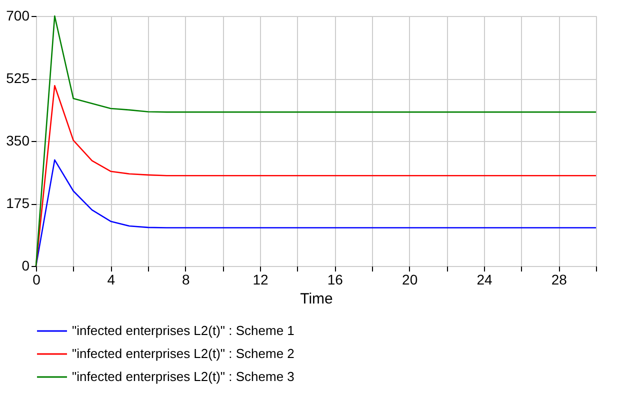  What do you see at coordinates (18, 78) in the screenshot?
I see `y-tick-label: 525` at bounding box center [18, 78].